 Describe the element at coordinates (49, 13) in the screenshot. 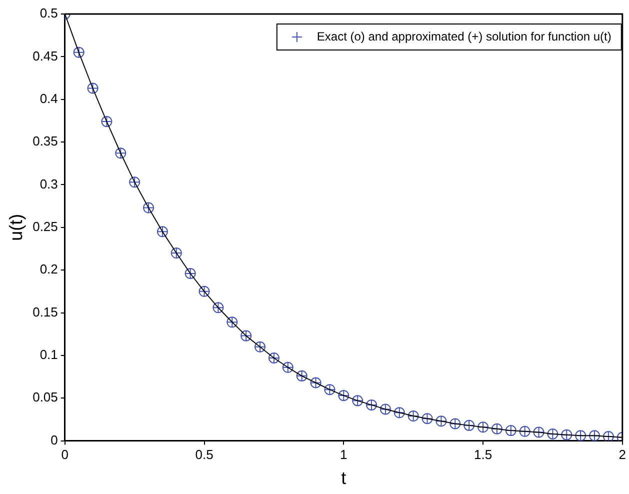

I see `y-tick-label: 0.5` at that location.